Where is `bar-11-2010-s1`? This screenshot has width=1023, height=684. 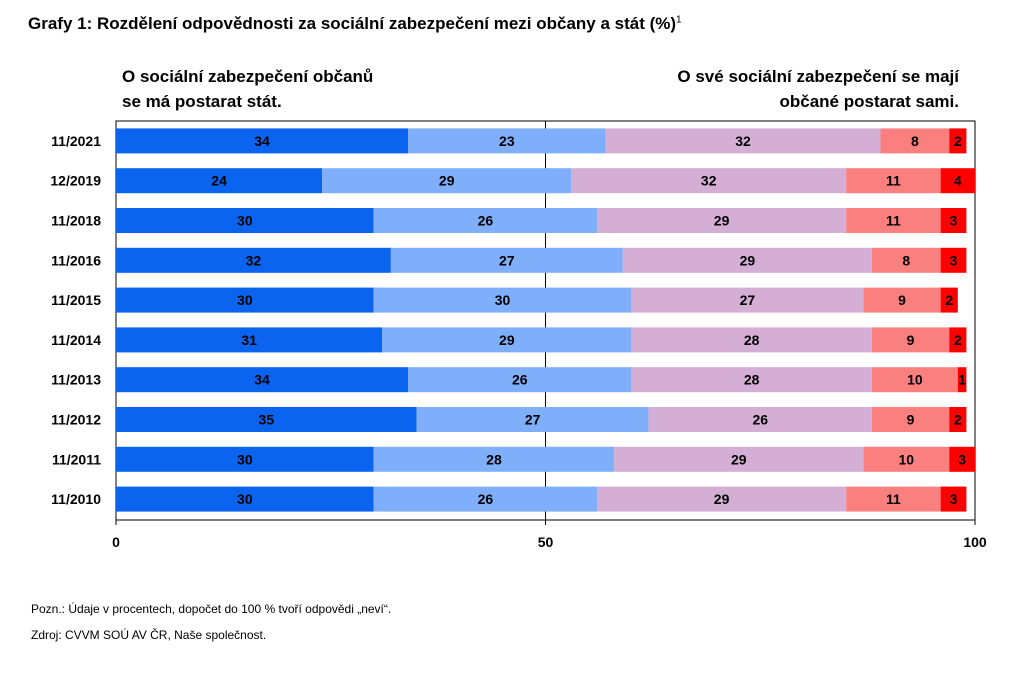
bar-11-2010-s1 is located at coordinates (245, 499).